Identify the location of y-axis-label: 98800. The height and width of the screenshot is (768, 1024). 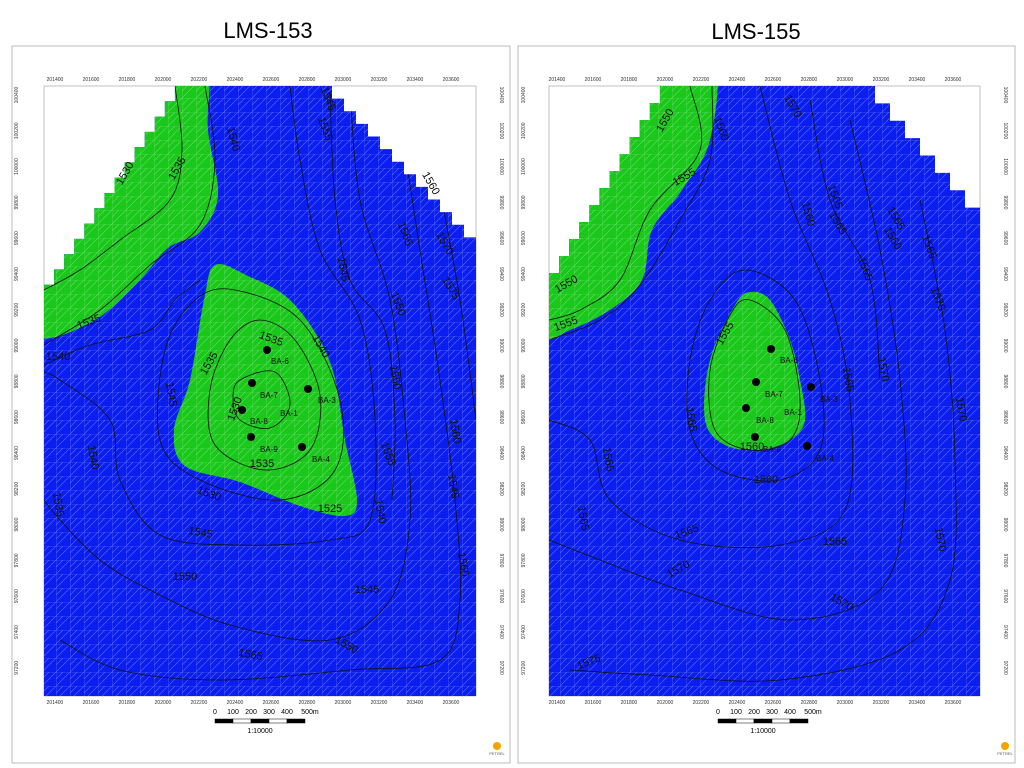
(1005, 381).